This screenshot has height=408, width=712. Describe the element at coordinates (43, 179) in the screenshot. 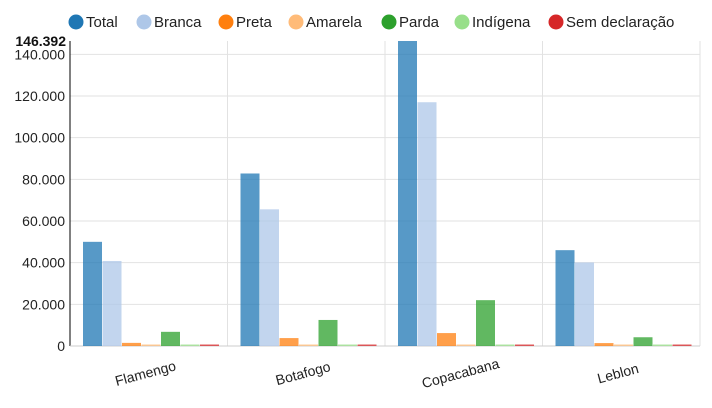

I see `y-tick-label: 80.000` at that location.